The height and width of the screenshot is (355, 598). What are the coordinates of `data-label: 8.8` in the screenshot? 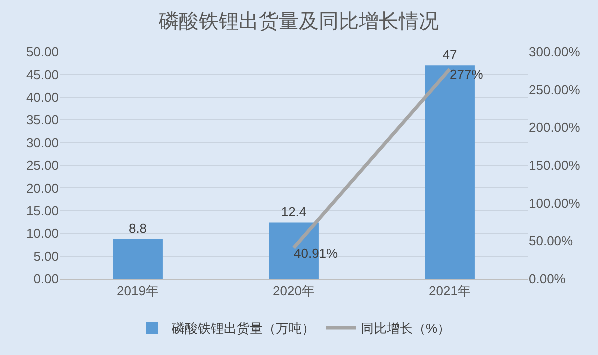 It's located at (138, 228).